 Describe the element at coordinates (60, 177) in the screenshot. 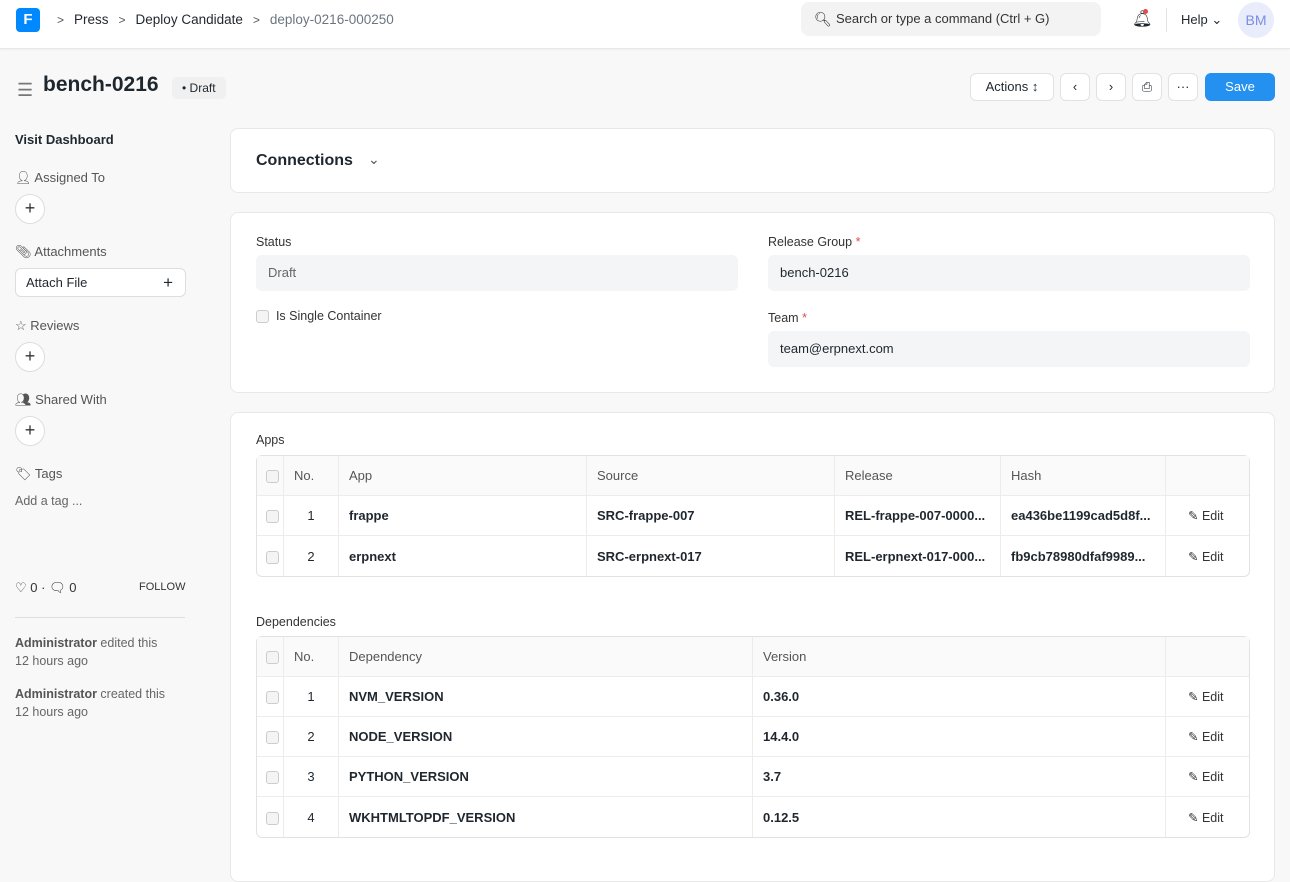

I see `assigned-to-label: 👤︎ Assigned To` at that location.